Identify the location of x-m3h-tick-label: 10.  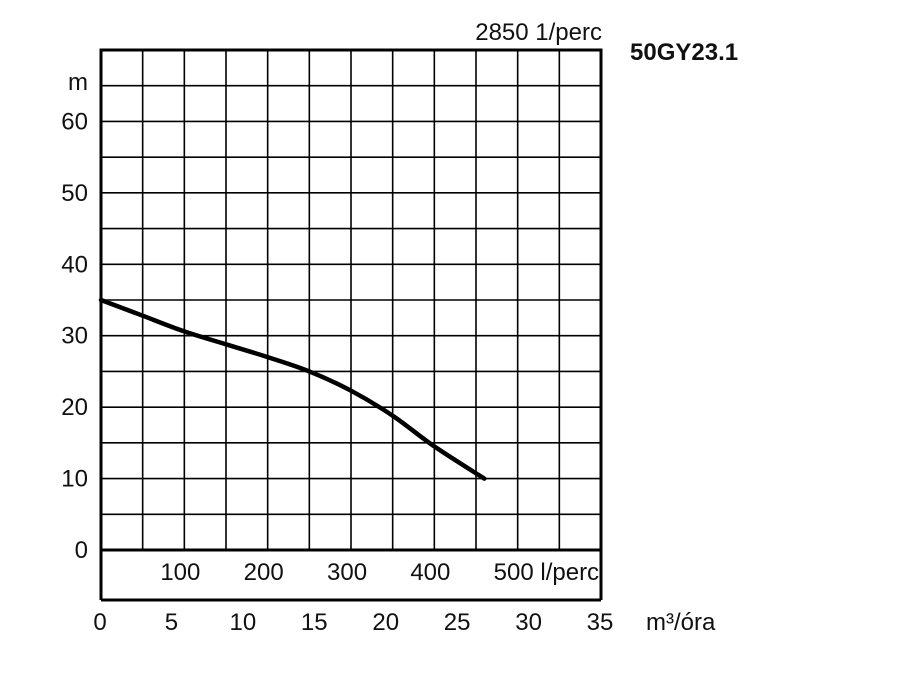
(243, 622).